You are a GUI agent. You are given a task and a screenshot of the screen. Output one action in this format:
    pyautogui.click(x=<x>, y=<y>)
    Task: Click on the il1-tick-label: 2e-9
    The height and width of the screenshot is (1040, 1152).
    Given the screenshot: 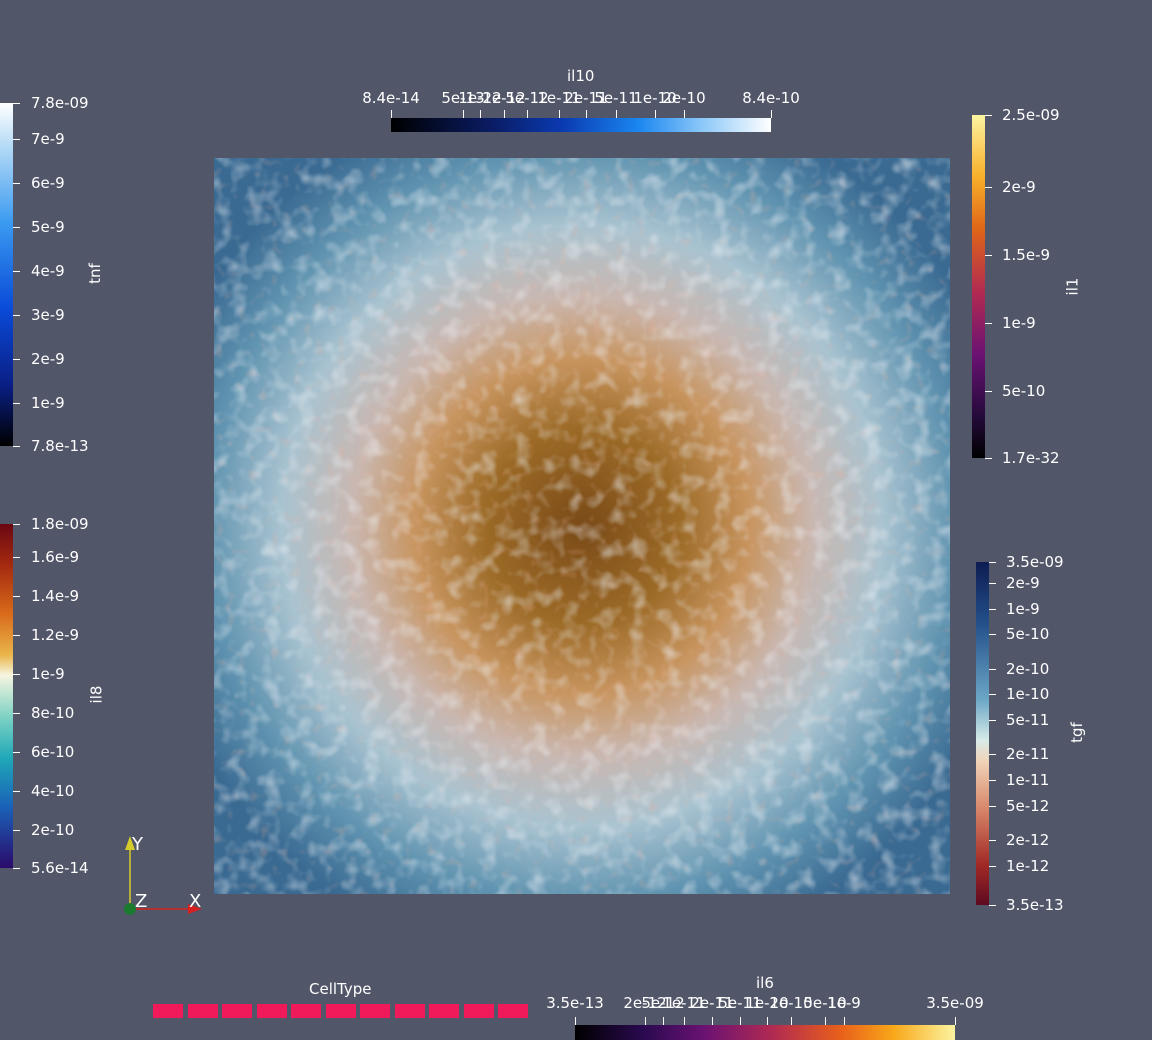 What is the action you would take?
    pyautogui.click(x=1019, y=187)
    